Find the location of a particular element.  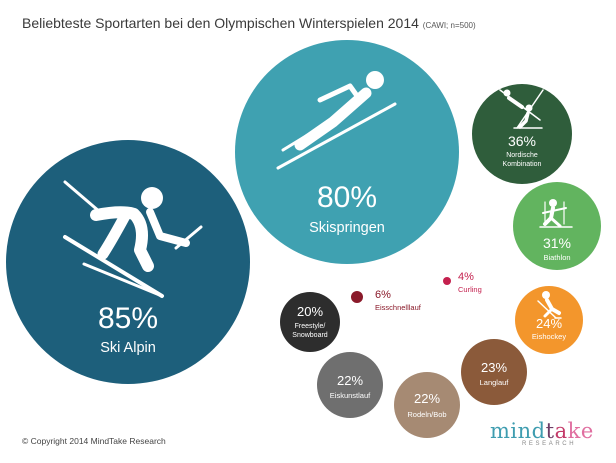

value-label-langlauf: 23% is located at coordinates (494, 367).